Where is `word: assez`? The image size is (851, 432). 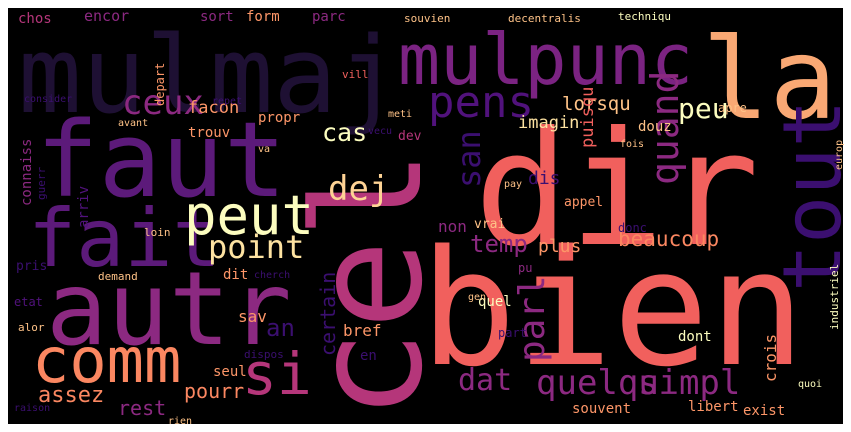
word: assez is located at coordinates (71, 395).